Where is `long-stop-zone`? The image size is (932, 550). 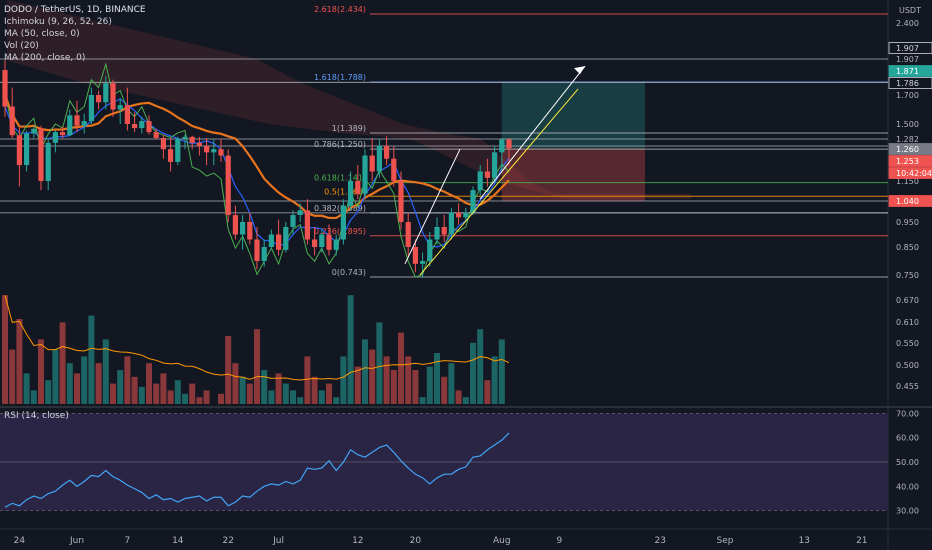 long-stop-zone is located at coordinates (573, 174).